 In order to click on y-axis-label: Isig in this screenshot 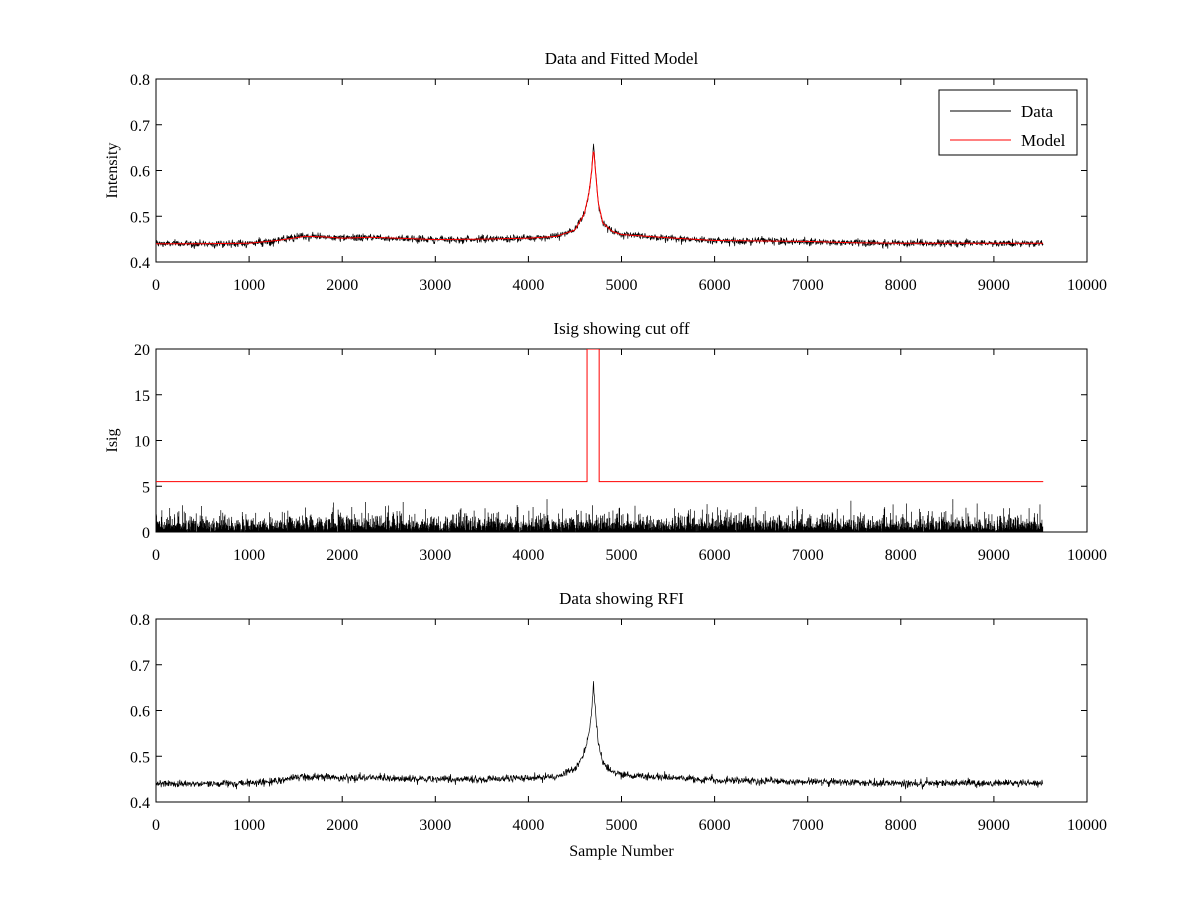, I will do `click(112, 441)`.